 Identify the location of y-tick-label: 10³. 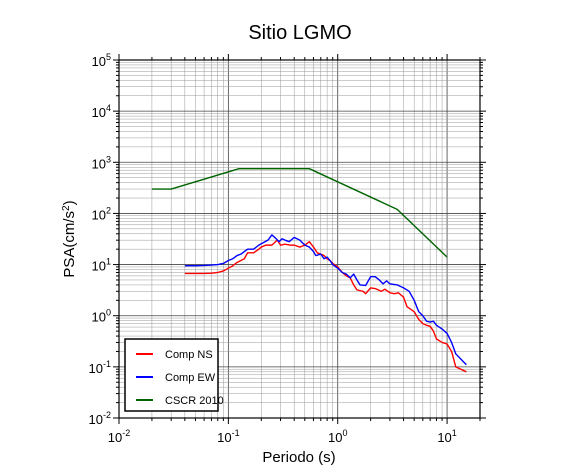
(101, 162).